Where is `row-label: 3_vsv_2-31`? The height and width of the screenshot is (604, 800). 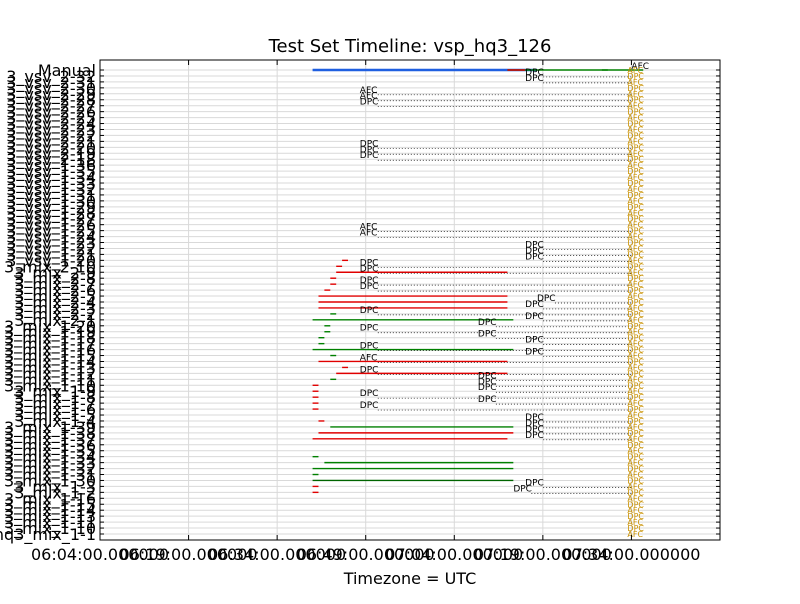
row-label: 3_vsv_2-31 is located at coordinates (51, 83).